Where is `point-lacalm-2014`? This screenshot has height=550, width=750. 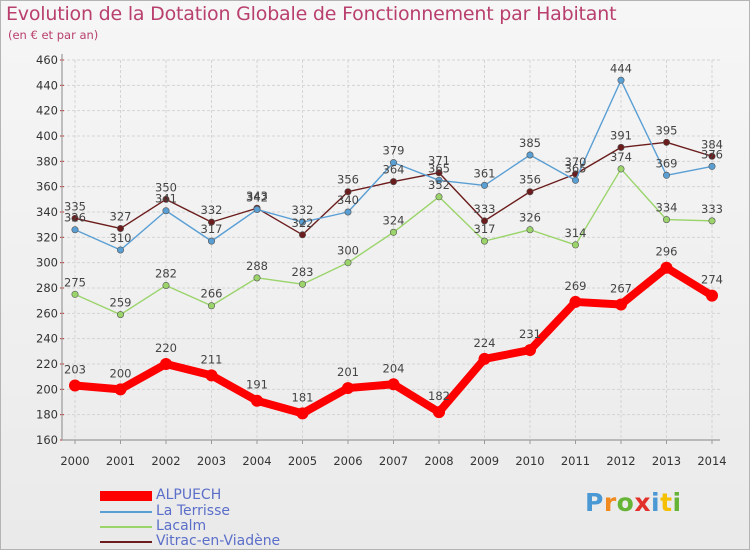 point-lacalm-2014 is located at coordinates (712, 221).